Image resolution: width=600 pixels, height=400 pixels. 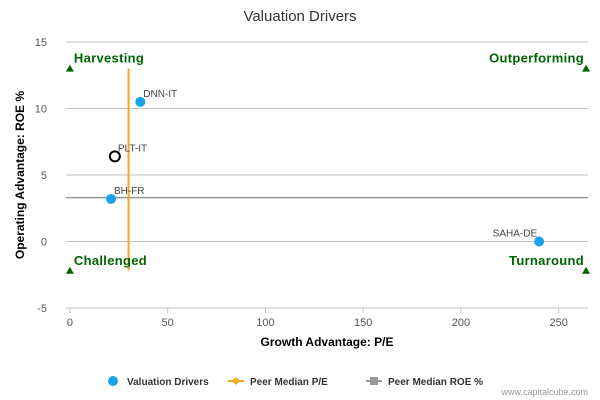 I want to click on data-point-saha-de, so click(x=539, y=241).